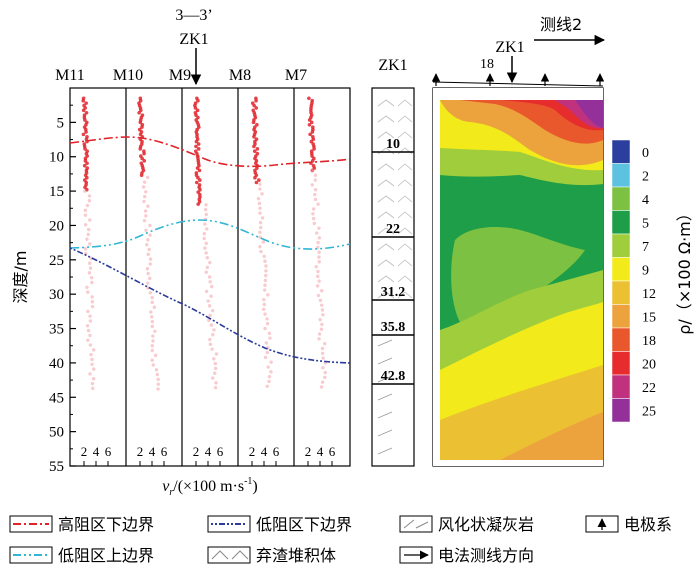  What do you see at coordinates (210, 305) in the screenshot?
I see `low-resistivity-lower-boundary` at bounding box center [210, 305].